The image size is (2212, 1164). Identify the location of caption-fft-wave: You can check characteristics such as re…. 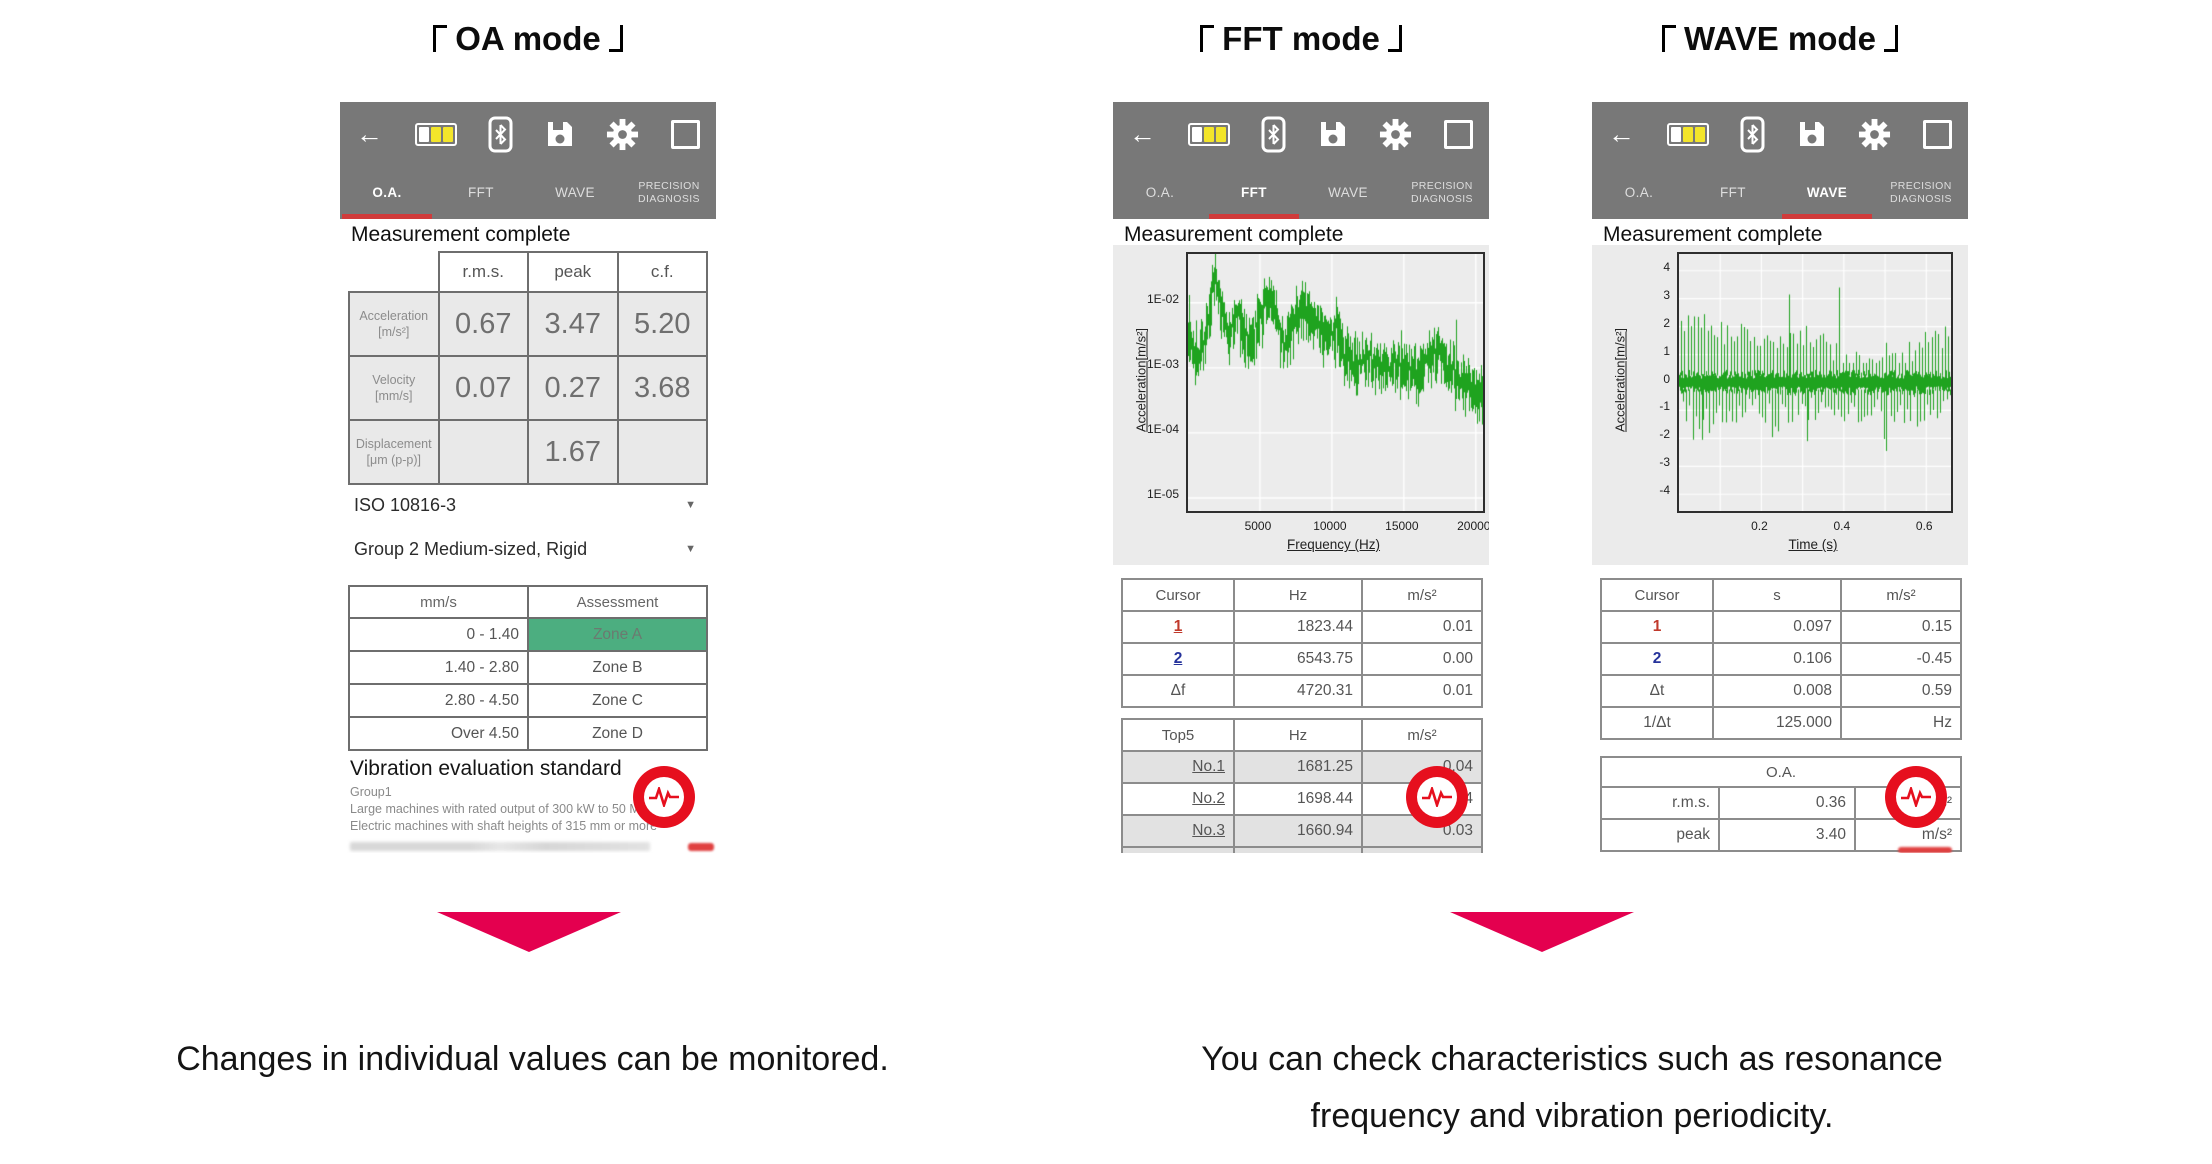
(1572, 1088).